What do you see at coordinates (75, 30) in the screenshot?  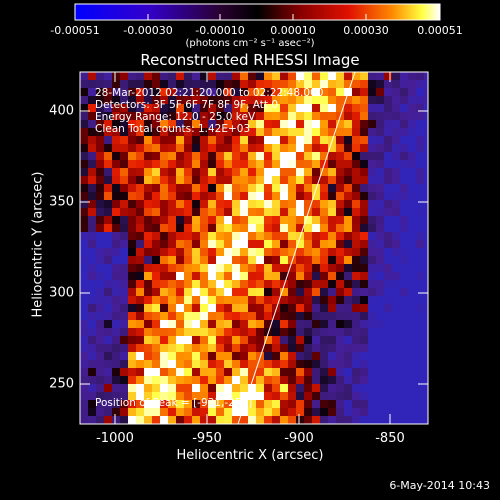 I see `colorbar-tick-label: -0.00051` at bounding box center [75, 30].